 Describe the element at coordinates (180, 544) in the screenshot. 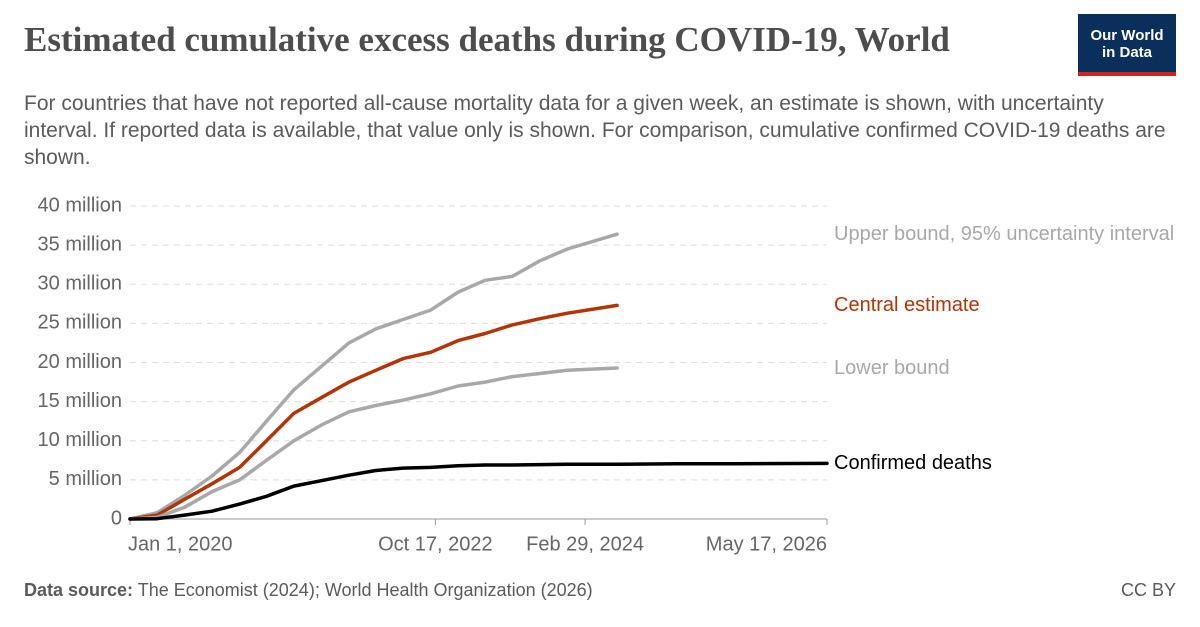

I see `x-tick-label: Jan 1, 2020` at that location.